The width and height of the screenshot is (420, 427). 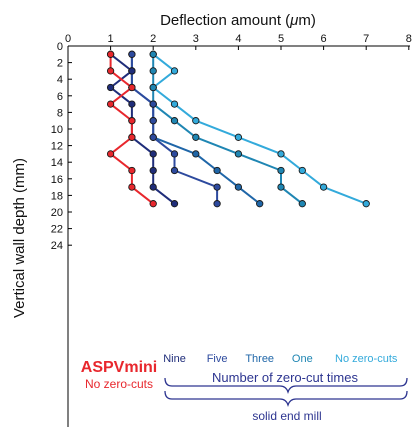 What do you see at coordinates (174, 359) in the screenshot?
I see `series-label: Nine` at bounding box center [174, 359].